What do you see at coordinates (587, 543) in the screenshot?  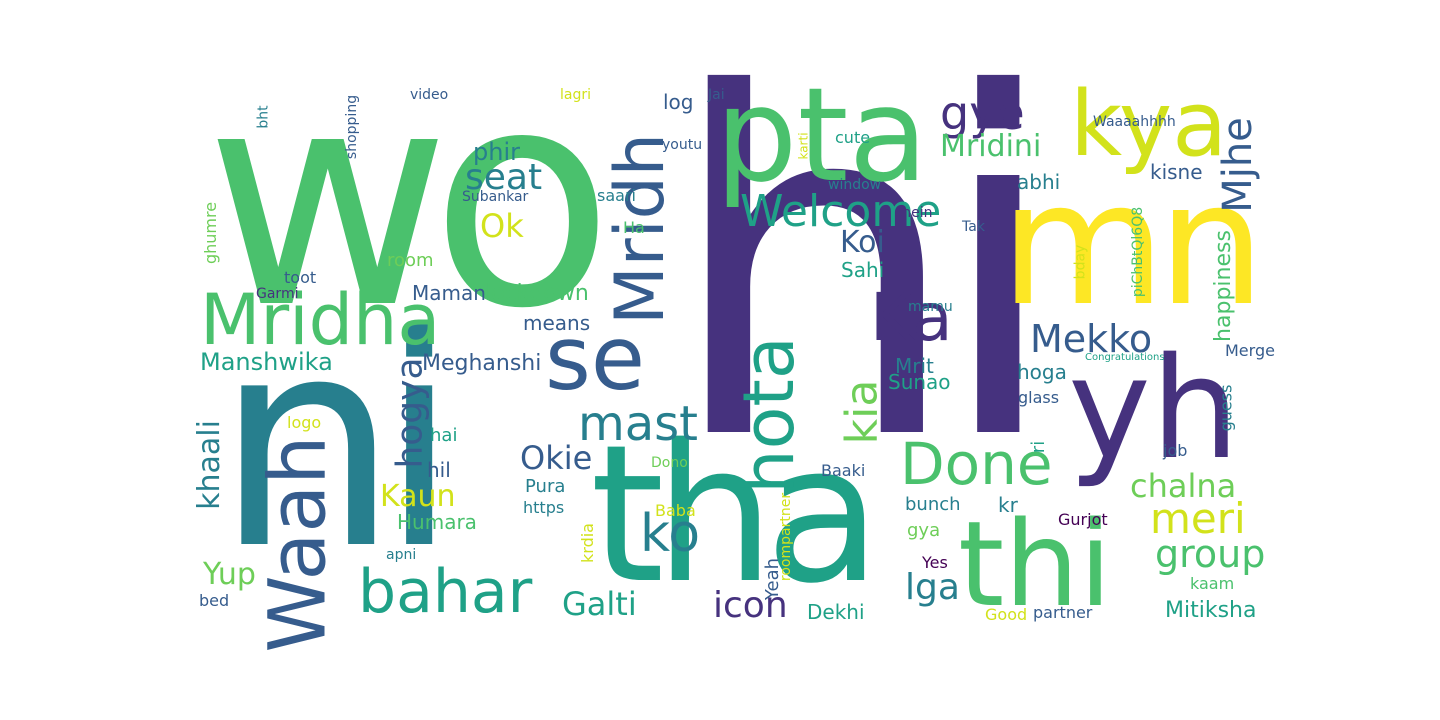 I see `word-krdia: krdia` at bounding box center [587, 543].